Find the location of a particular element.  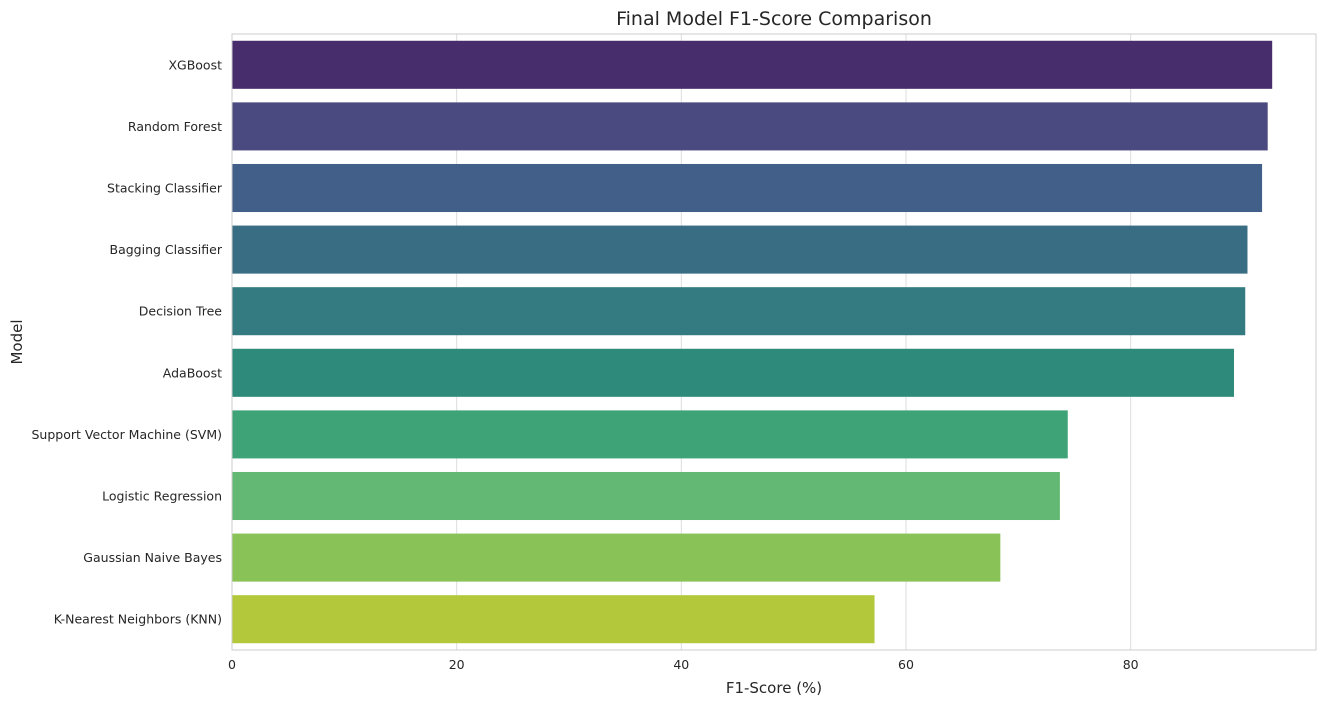

x-tick-labels: 0 20 40 60 80 is located at coordinates (683, 664).